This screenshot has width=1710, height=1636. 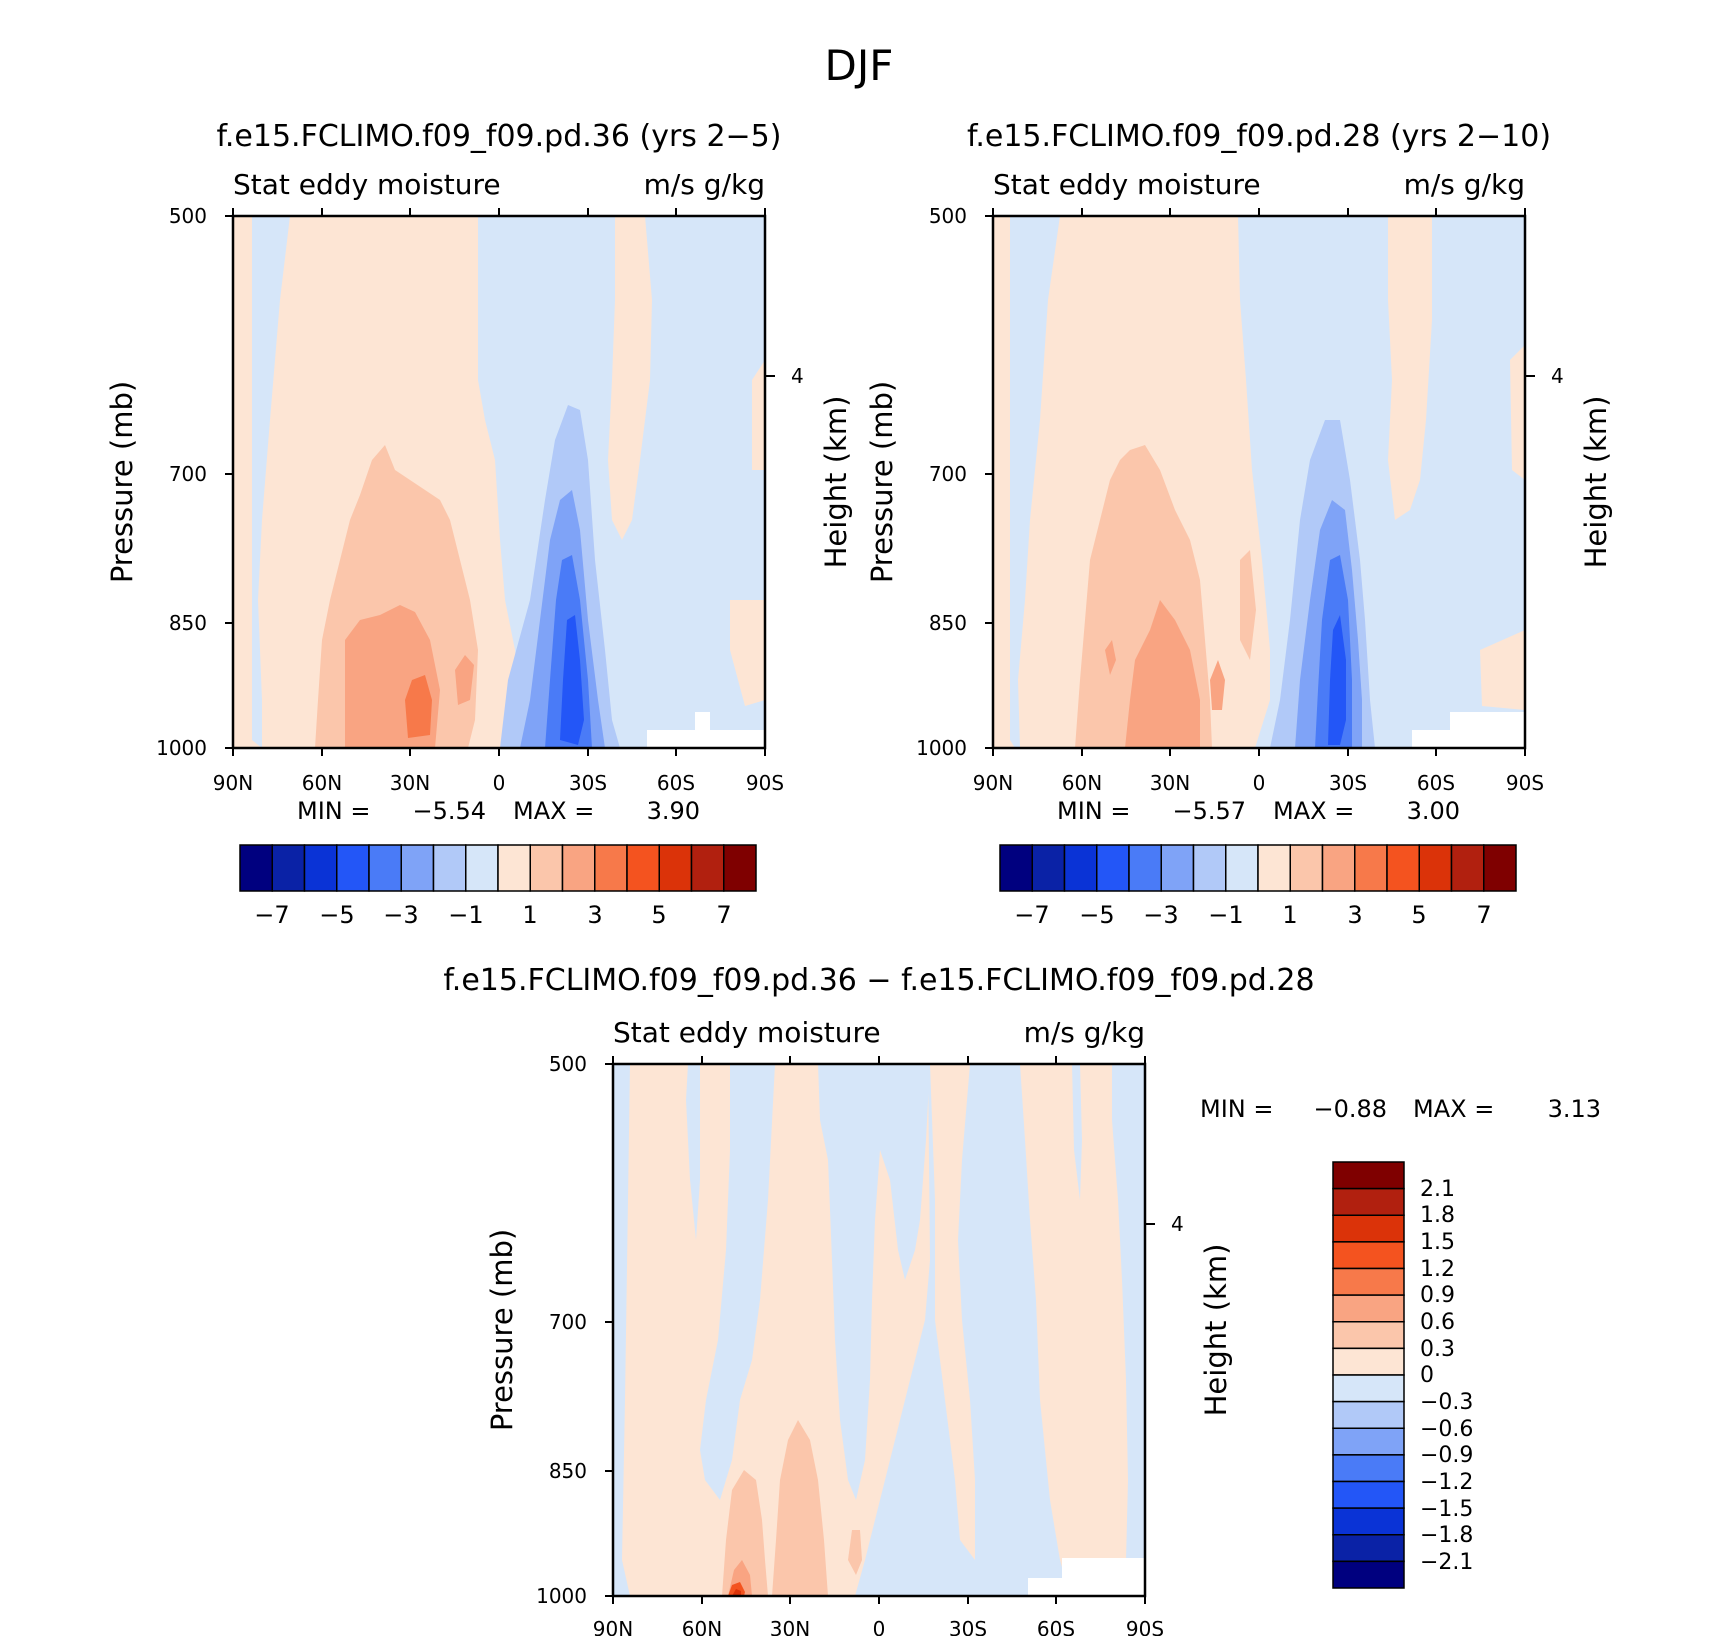 What do you see at coordinates (367, 184) in the screenshot?
I see `panel-1-left-string: Stat eddy moisture` at bounding box center [367, 184].